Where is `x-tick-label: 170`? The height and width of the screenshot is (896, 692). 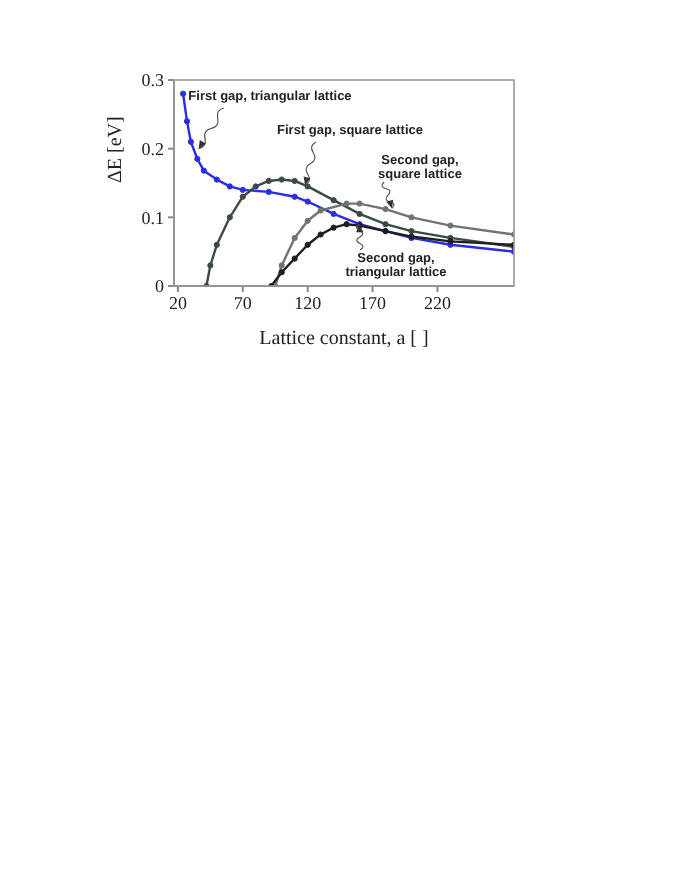 x-tick-label: 170 is located at coordinates (373, 302).